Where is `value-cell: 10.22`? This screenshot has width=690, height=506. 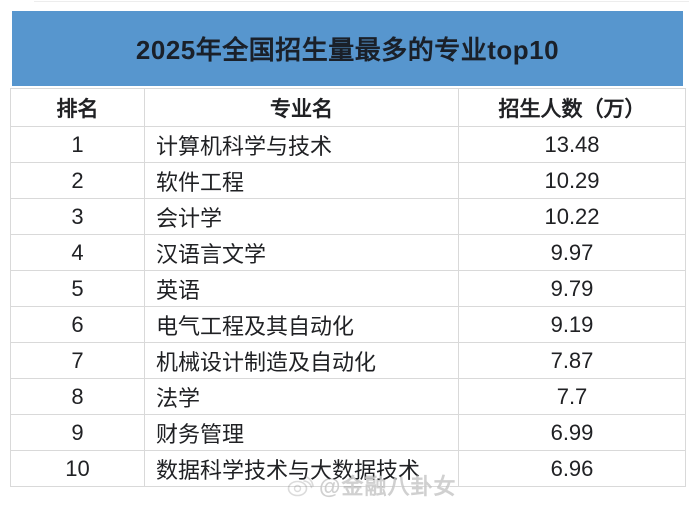
value-cell: 10.22 is located at coordinates (572, 216).